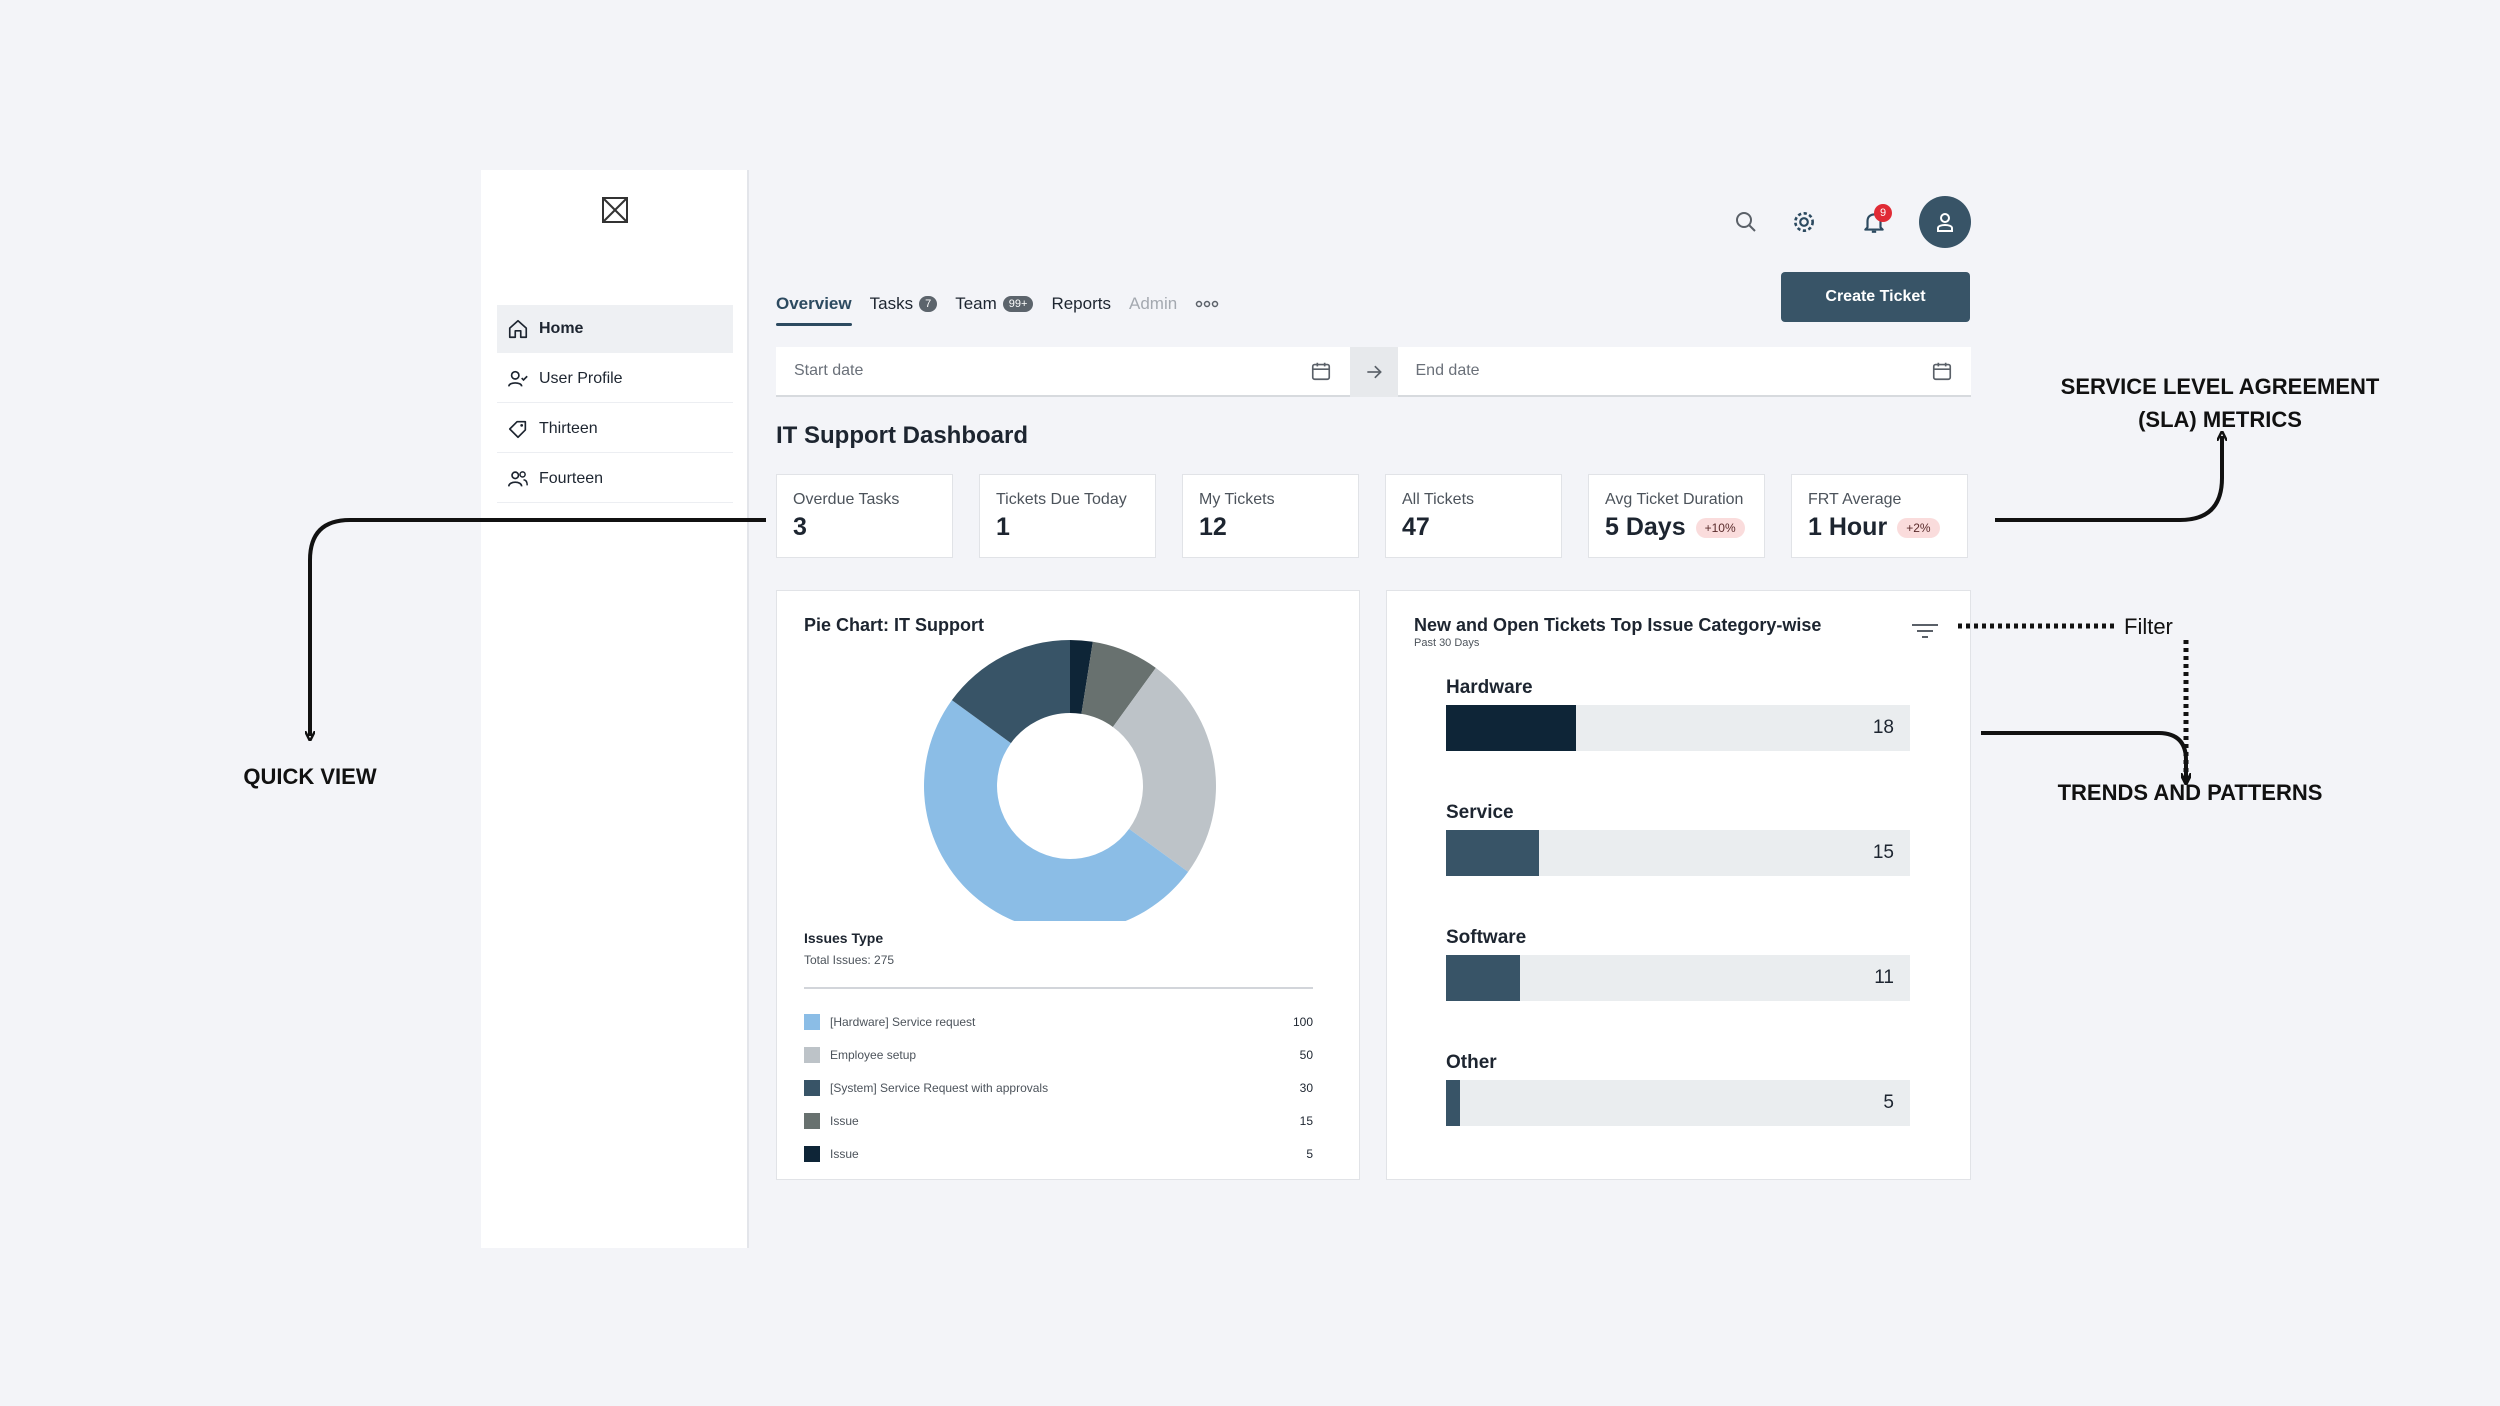 Image resolution: width=2500 pixels, height=1406 pixels. I want to click on kpi-label: Tickets Due Today, so click(1061, 499).